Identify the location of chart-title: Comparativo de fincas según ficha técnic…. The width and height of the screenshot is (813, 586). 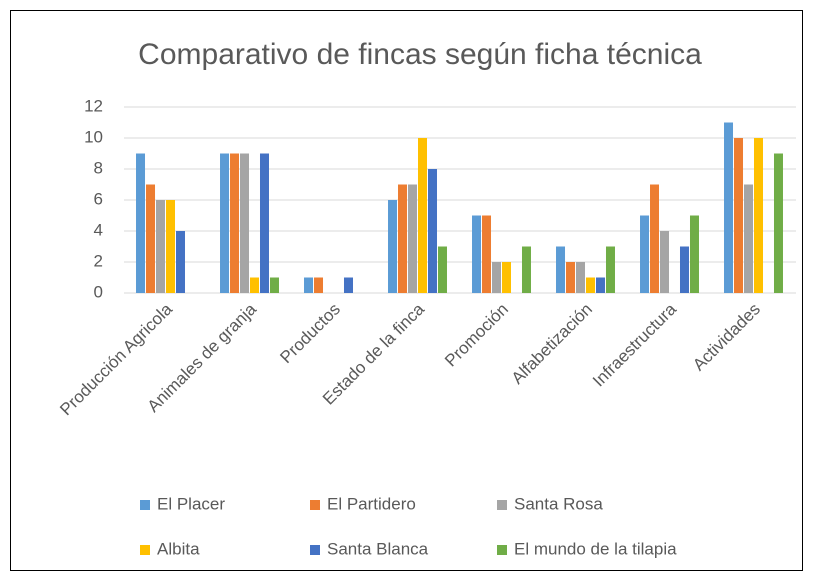
(420, 54).